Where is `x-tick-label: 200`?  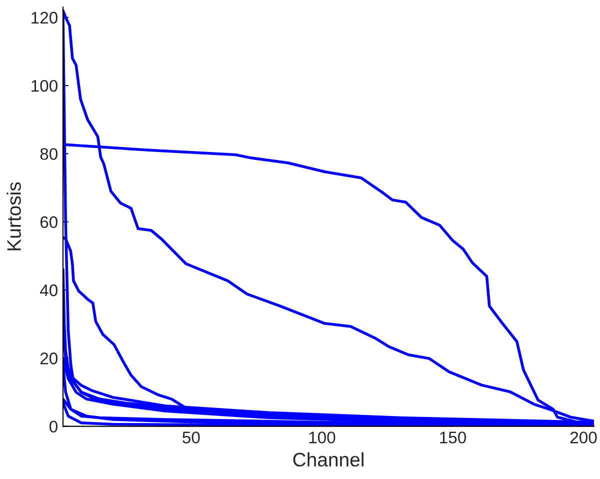
x-tick-label: 200 is located at coordinates (583, 438).